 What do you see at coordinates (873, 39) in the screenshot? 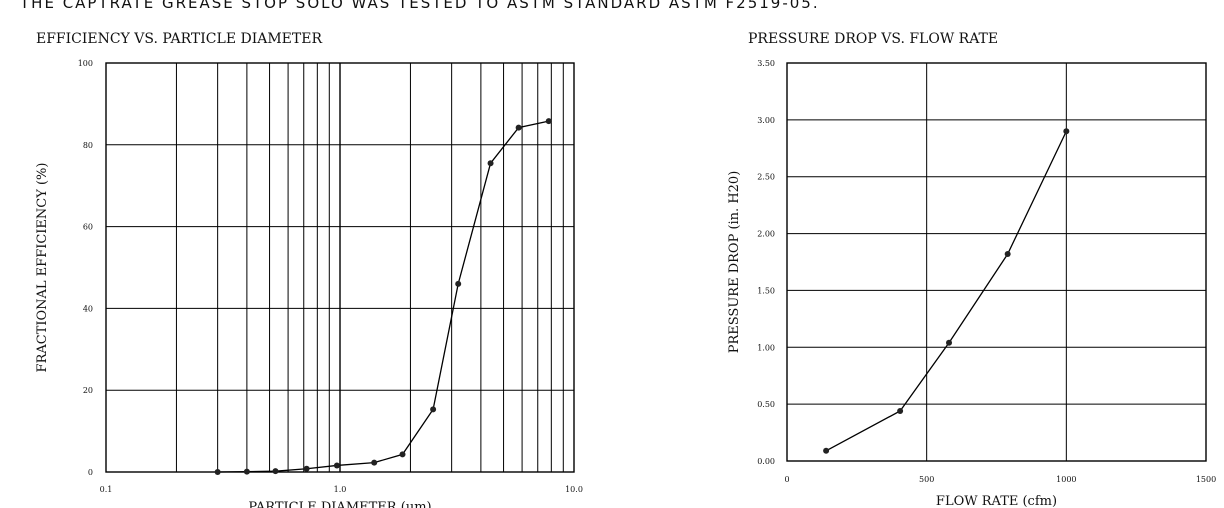
I see `pressure-chart-title: PRESSURE DROP VS. FLOW RATE` at bounding box center [873, 39].